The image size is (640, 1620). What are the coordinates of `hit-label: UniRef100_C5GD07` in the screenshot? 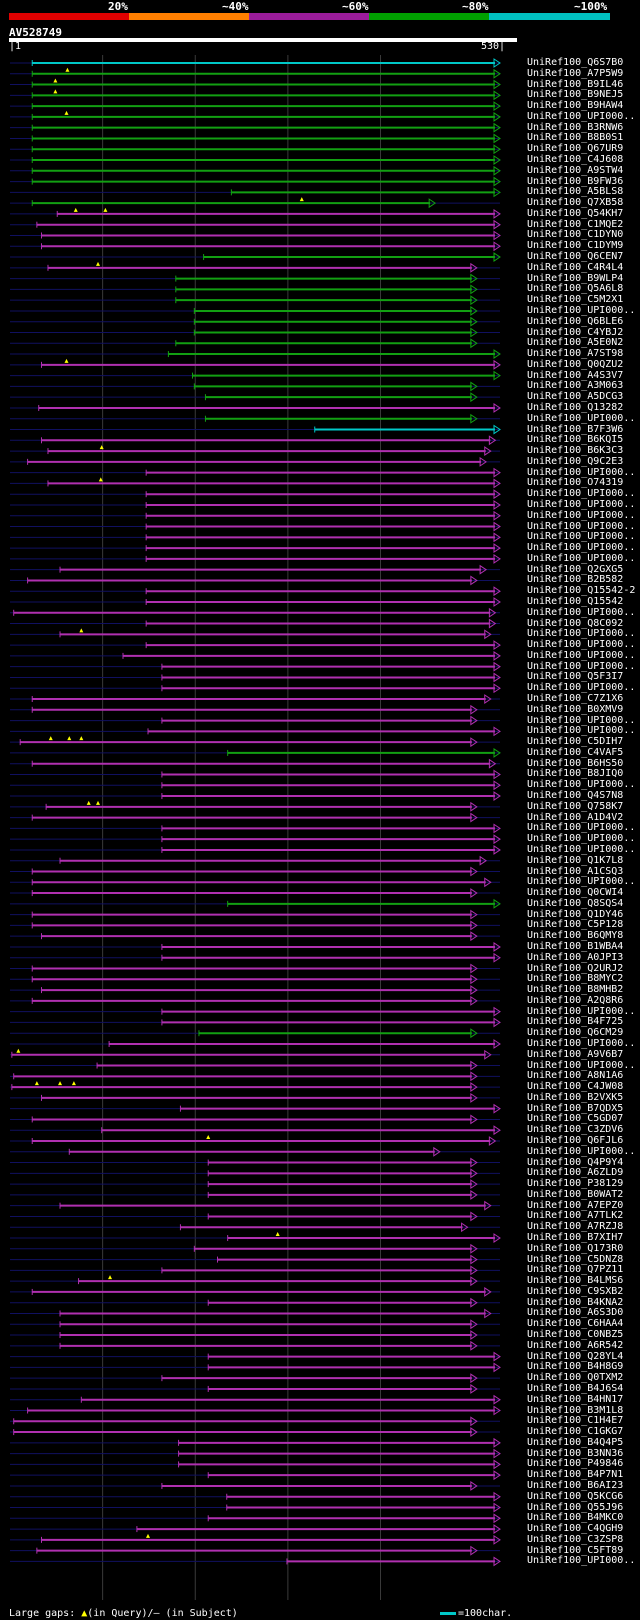 It's located at (575, 1119).